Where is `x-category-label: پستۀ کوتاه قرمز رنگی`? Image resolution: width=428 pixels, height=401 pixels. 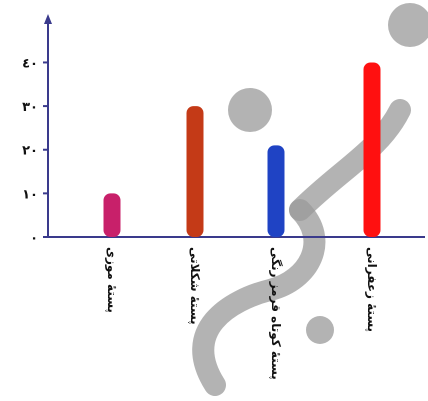
x-category-label: پستۀ کوتاه قرمز رنگی is located at coordinates (275, 313).